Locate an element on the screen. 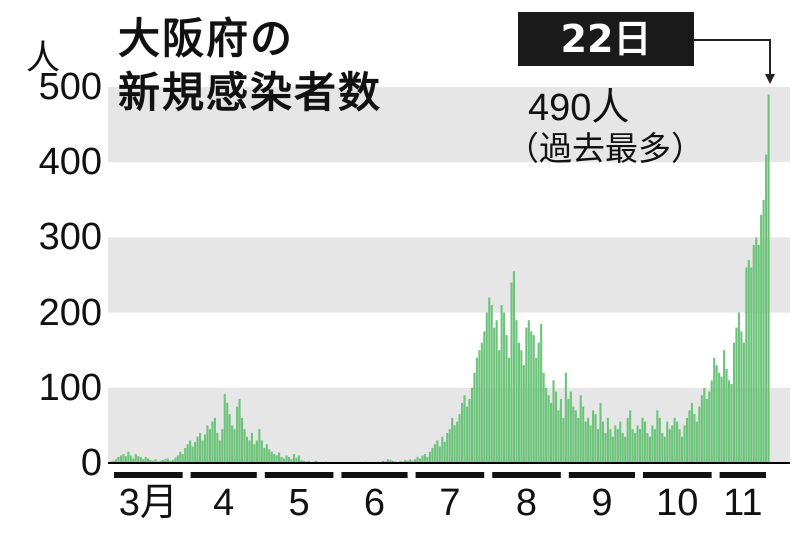 The width and height of the screenshot is (800, 542). x-tick-label: 7 is located at coordinates (450, 503).